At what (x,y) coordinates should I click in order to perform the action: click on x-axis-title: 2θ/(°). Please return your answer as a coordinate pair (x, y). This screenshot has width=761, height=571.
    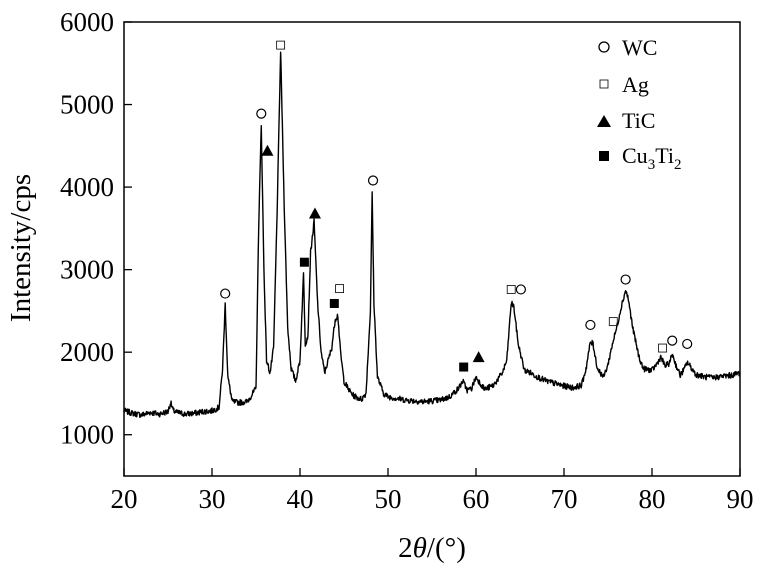
    Looking at the image, I should click on (432, 548).